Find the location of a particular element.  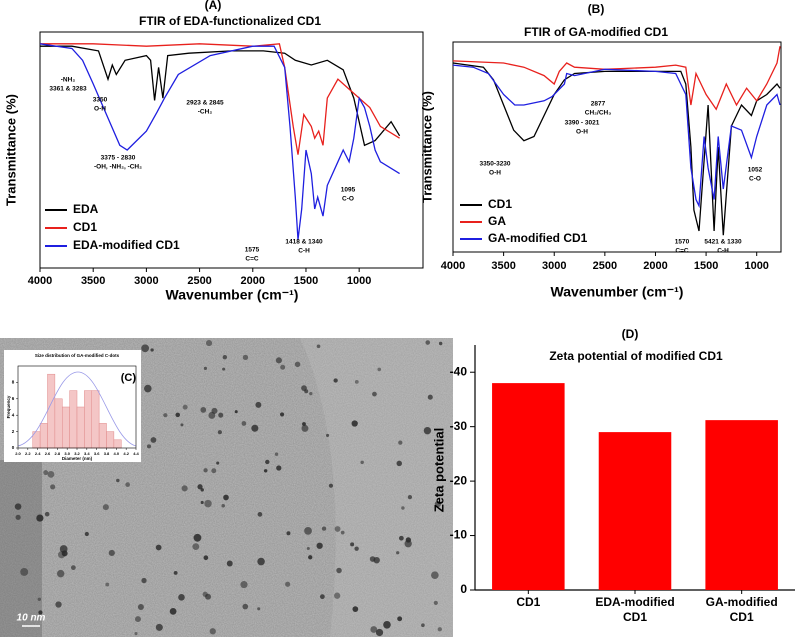

fit-curve is located at coordinates (77, 409).